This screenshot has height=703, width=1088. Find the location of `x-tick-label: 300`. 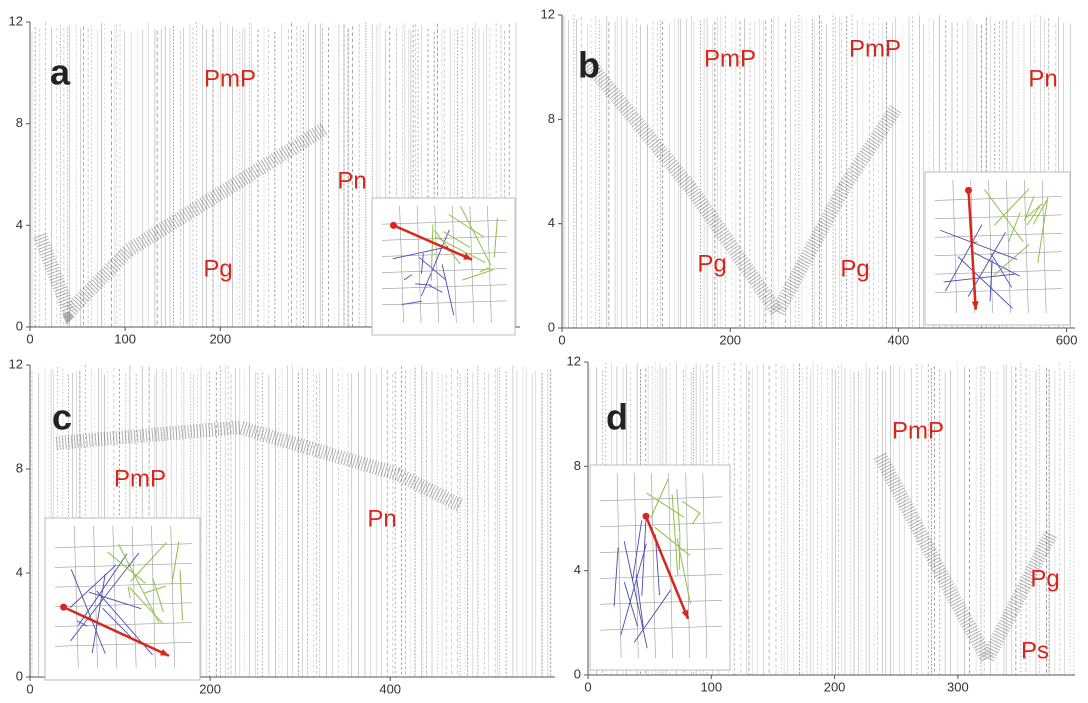

x-tick-label: 300 is located at coordinates (958, 686).